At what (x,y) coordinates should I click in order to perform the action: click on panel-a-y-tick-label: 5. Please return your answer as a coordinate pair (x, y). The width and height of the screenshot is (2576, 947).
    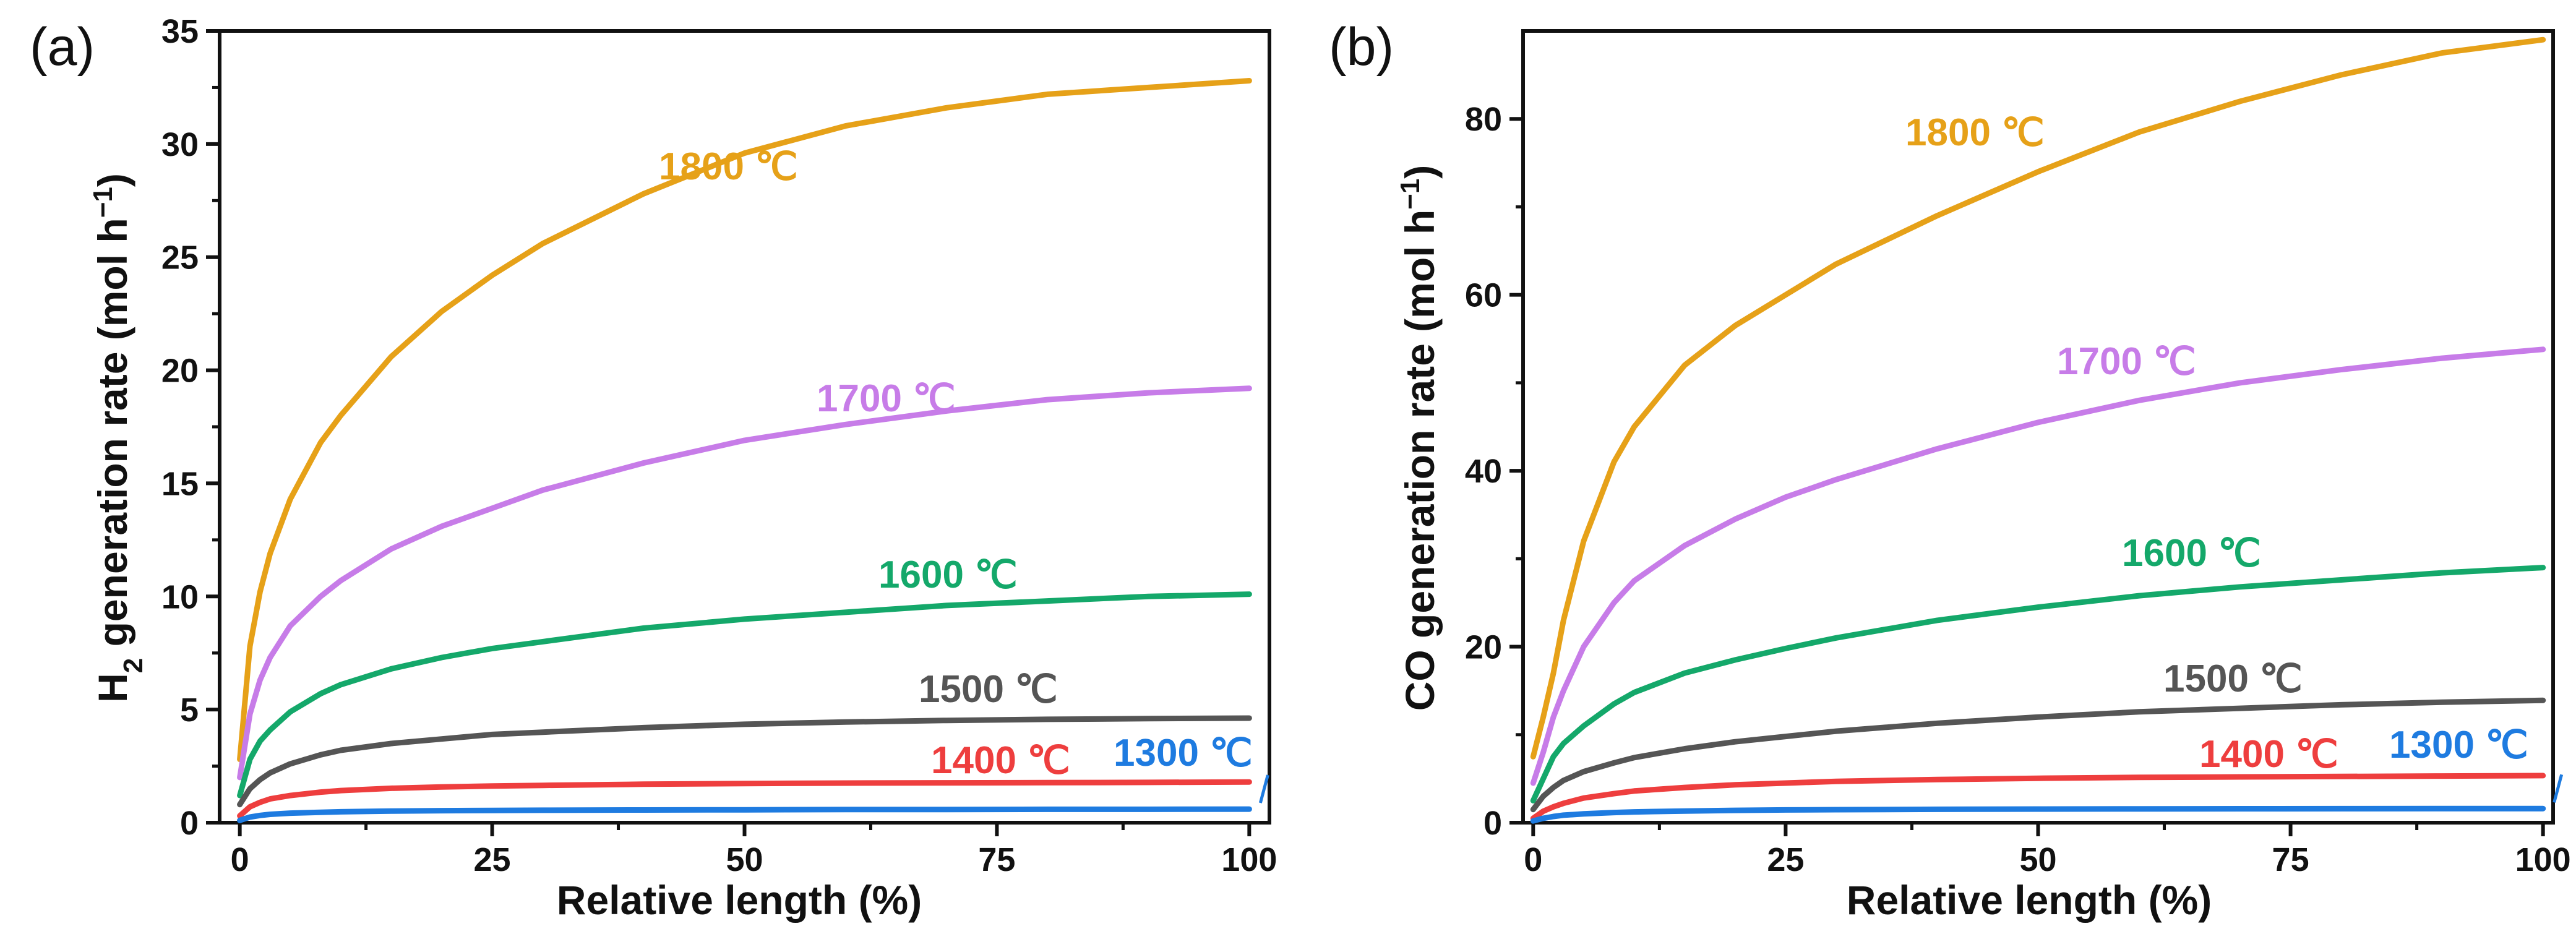
    Looking at the image, I should click on (189, 710).